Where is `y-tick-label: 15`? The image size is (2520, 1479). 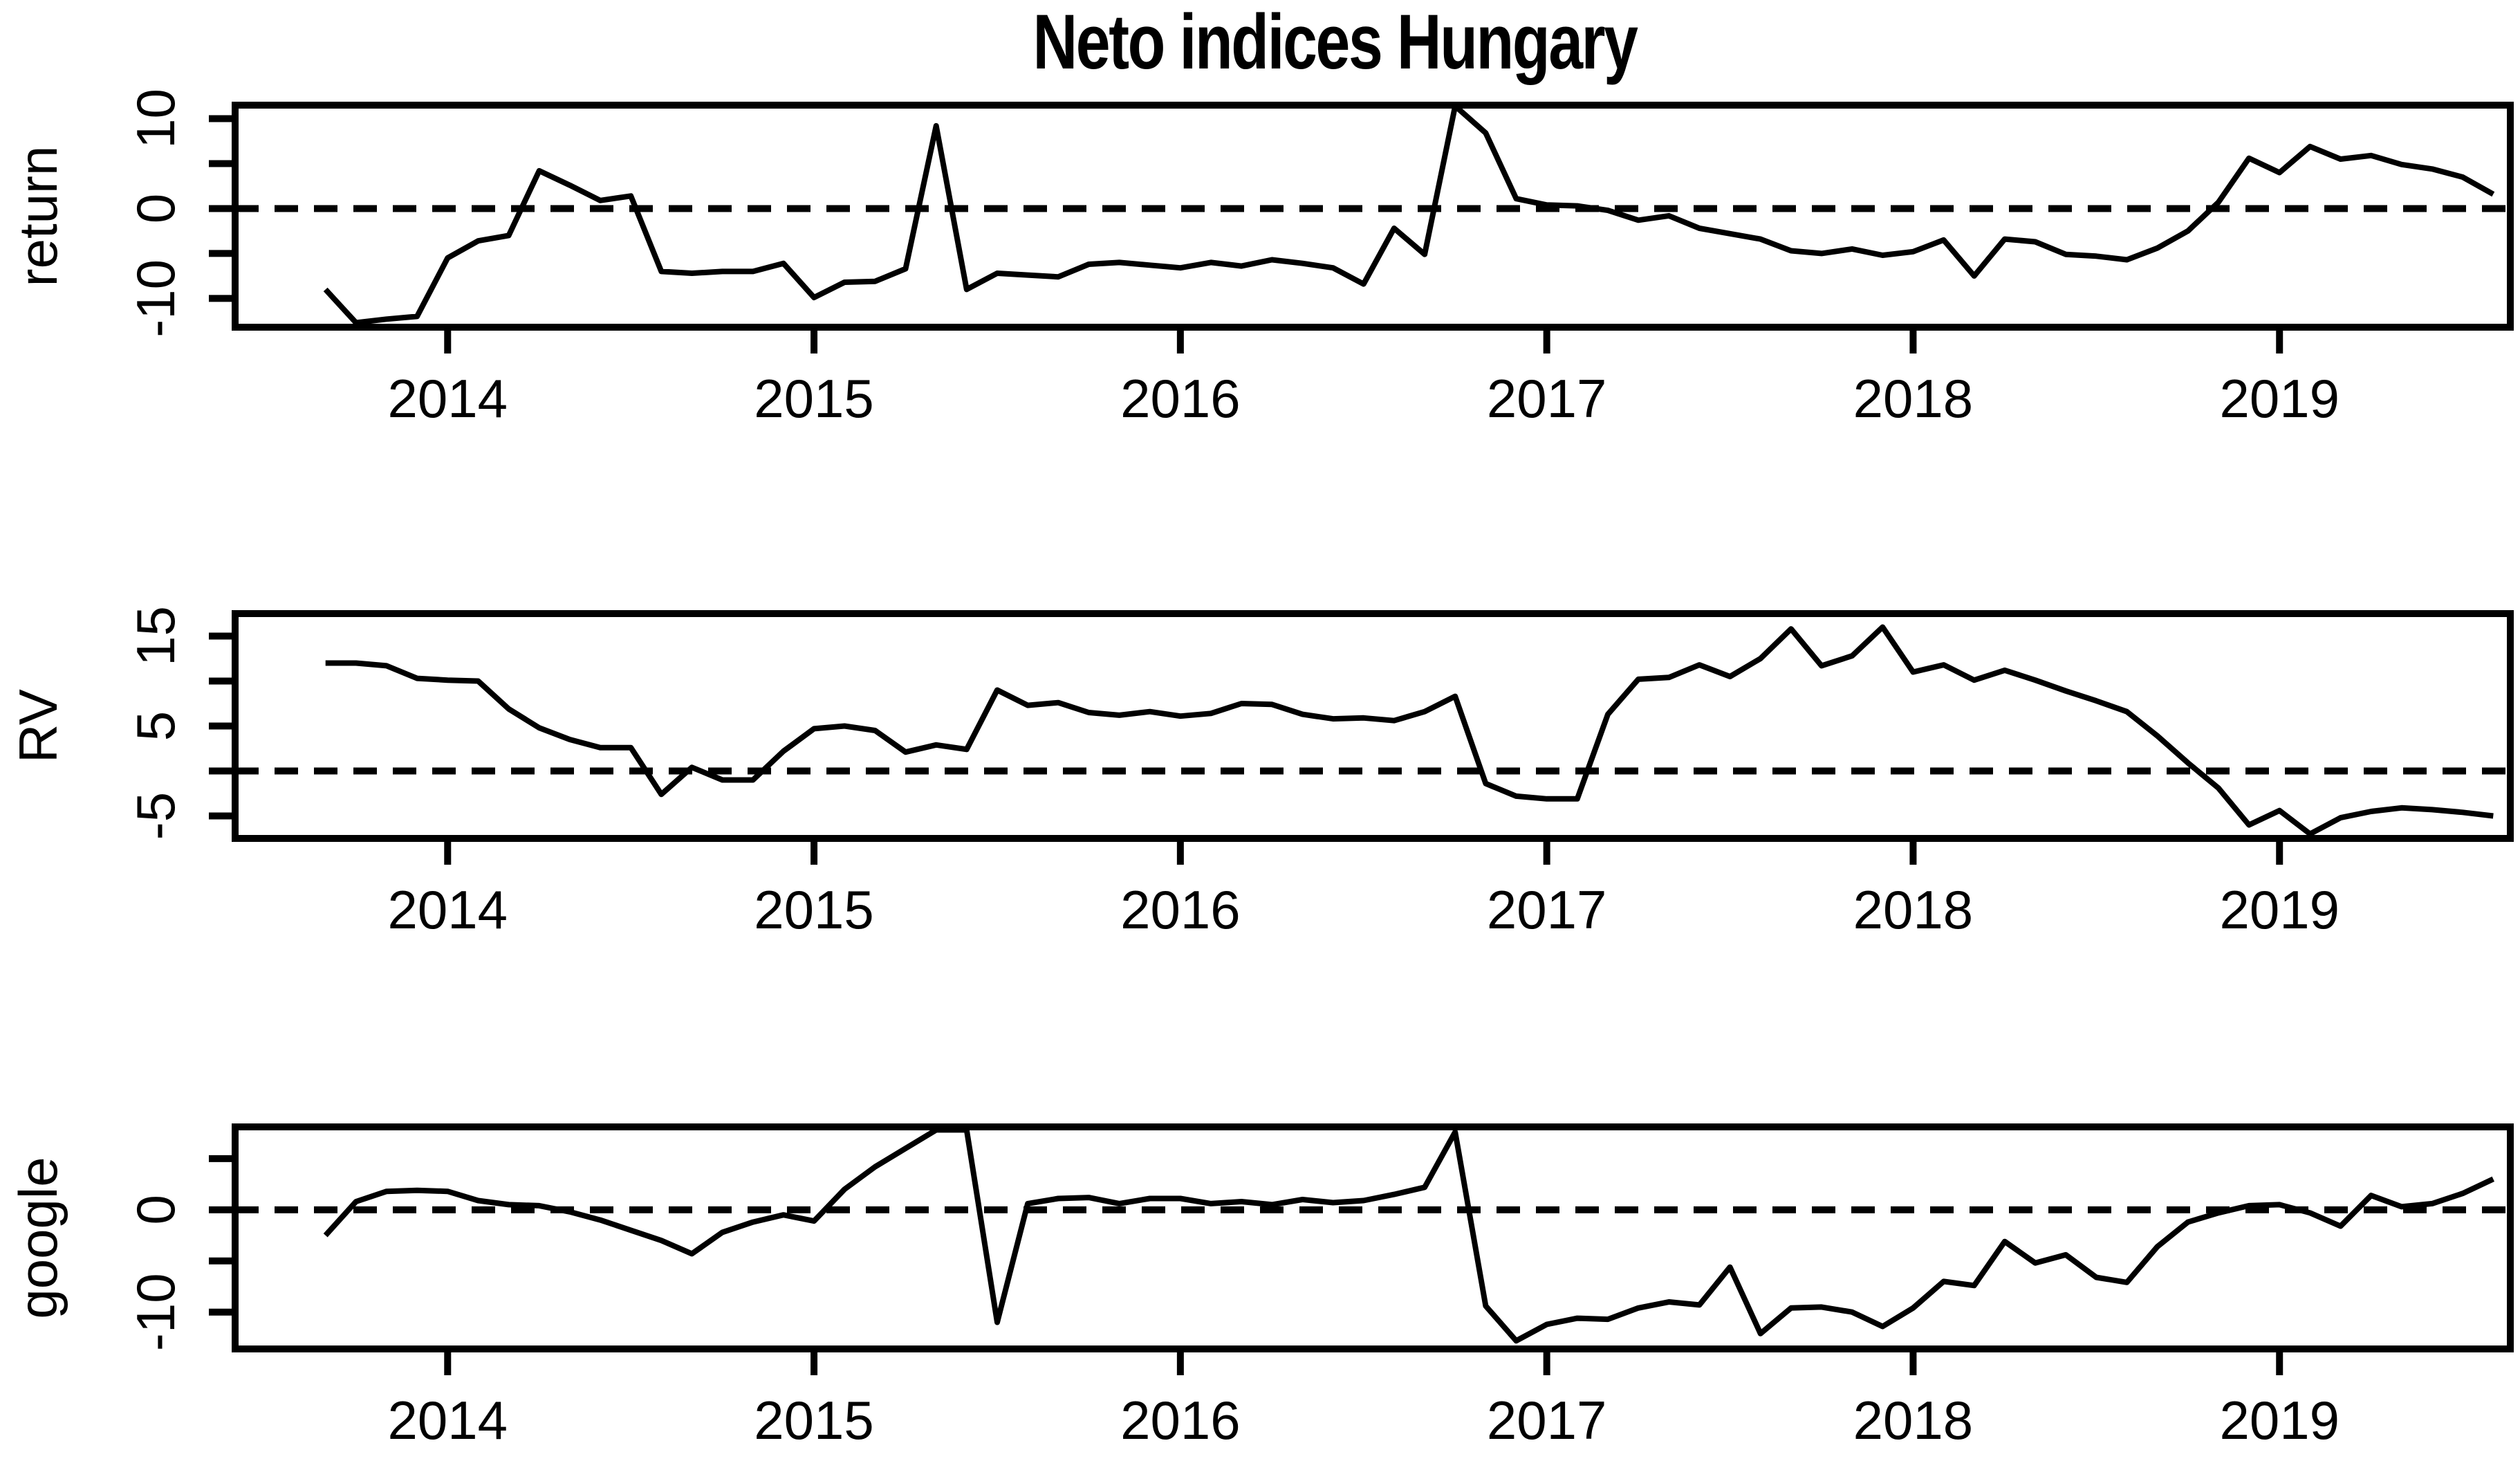 y-tick-label: 15 is located at coordinates (155, 636).